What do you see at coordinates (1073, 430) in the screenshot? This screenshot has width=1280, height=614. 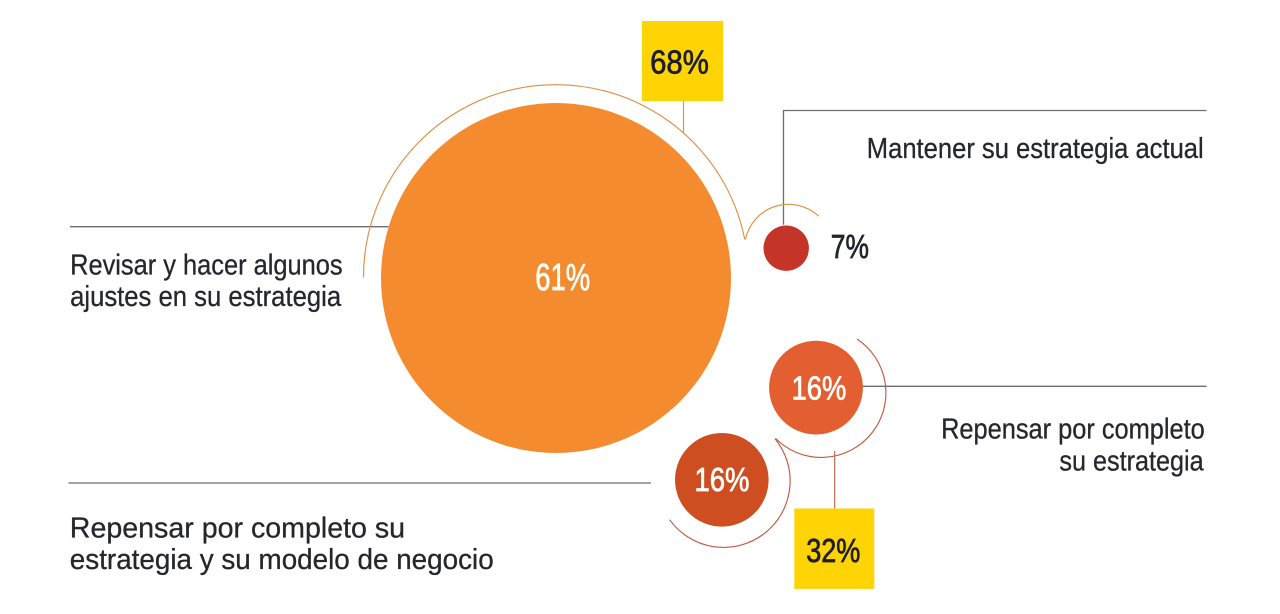 I see `svg-text: Repensar por completo` at bounding box center [1073, 430].